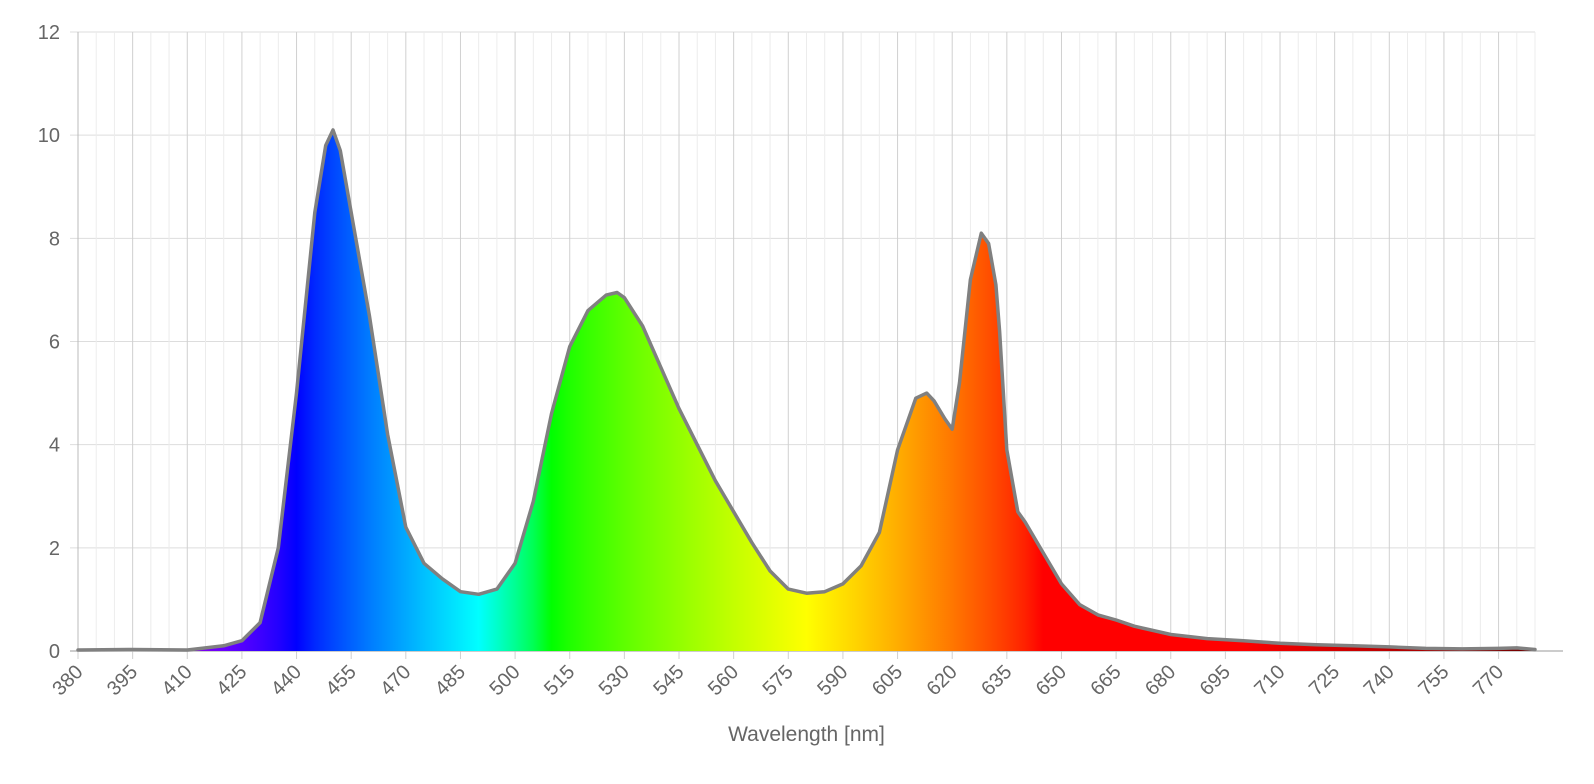 The width and height of the screenshot is (1594, 784). I want to click on y-tick-label: 2, so click(54, 549).